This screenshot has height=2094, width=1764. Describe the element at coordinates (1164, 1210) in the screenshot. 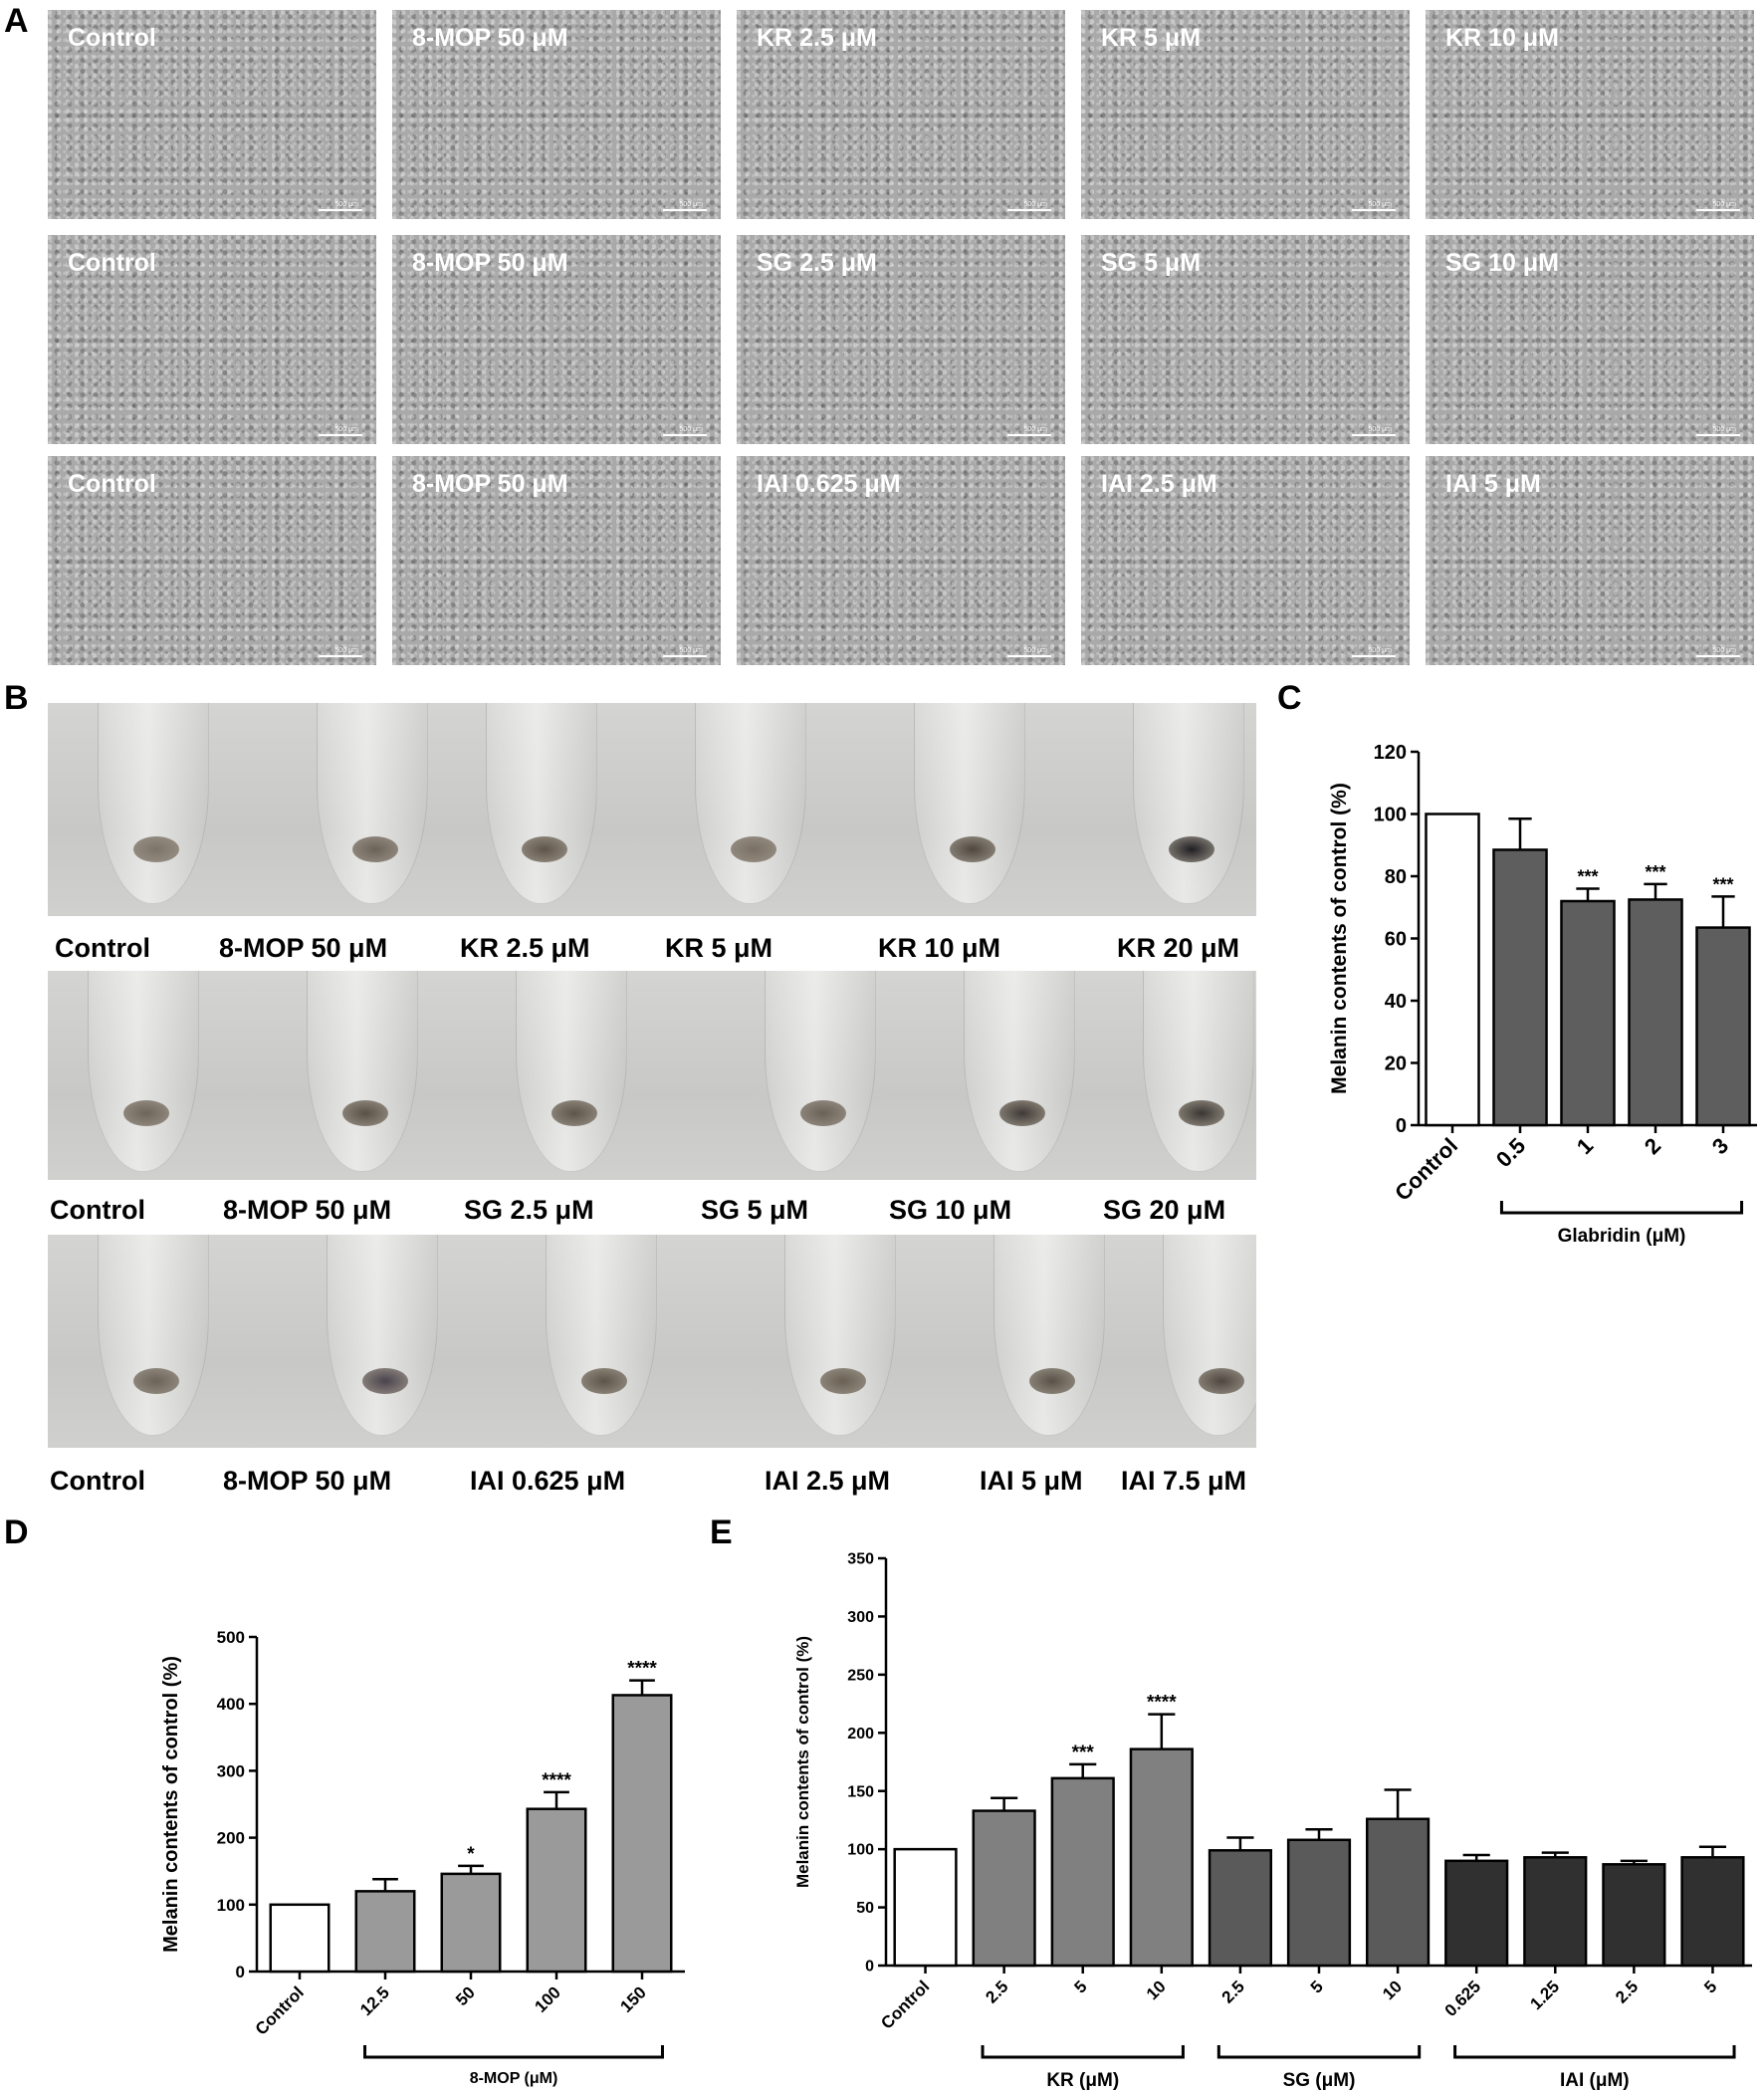

I see `tube-label: SG 20 μM` at that location.